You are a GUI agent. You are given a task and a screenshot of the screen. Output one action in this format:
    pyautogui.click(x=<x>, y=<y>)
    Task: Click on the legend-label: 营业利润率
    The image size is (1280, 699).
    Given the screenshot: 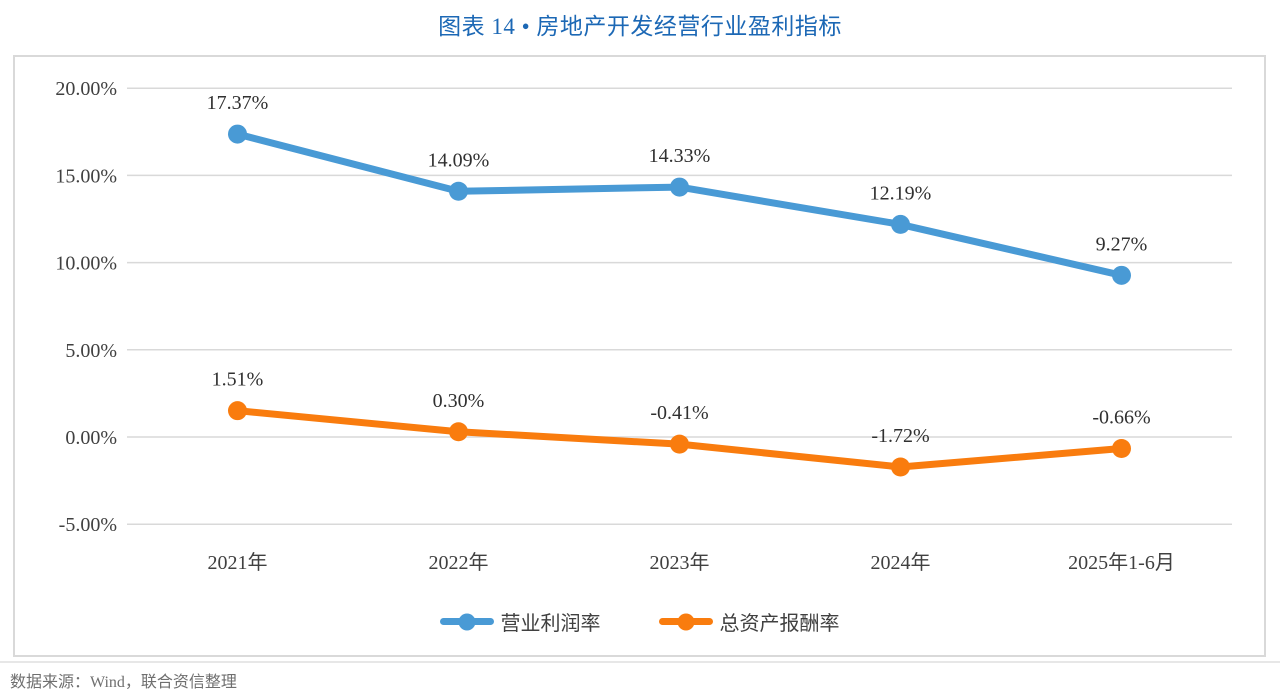 What is the action you would take?
    pyautogui.click(x=550, y=624)
    